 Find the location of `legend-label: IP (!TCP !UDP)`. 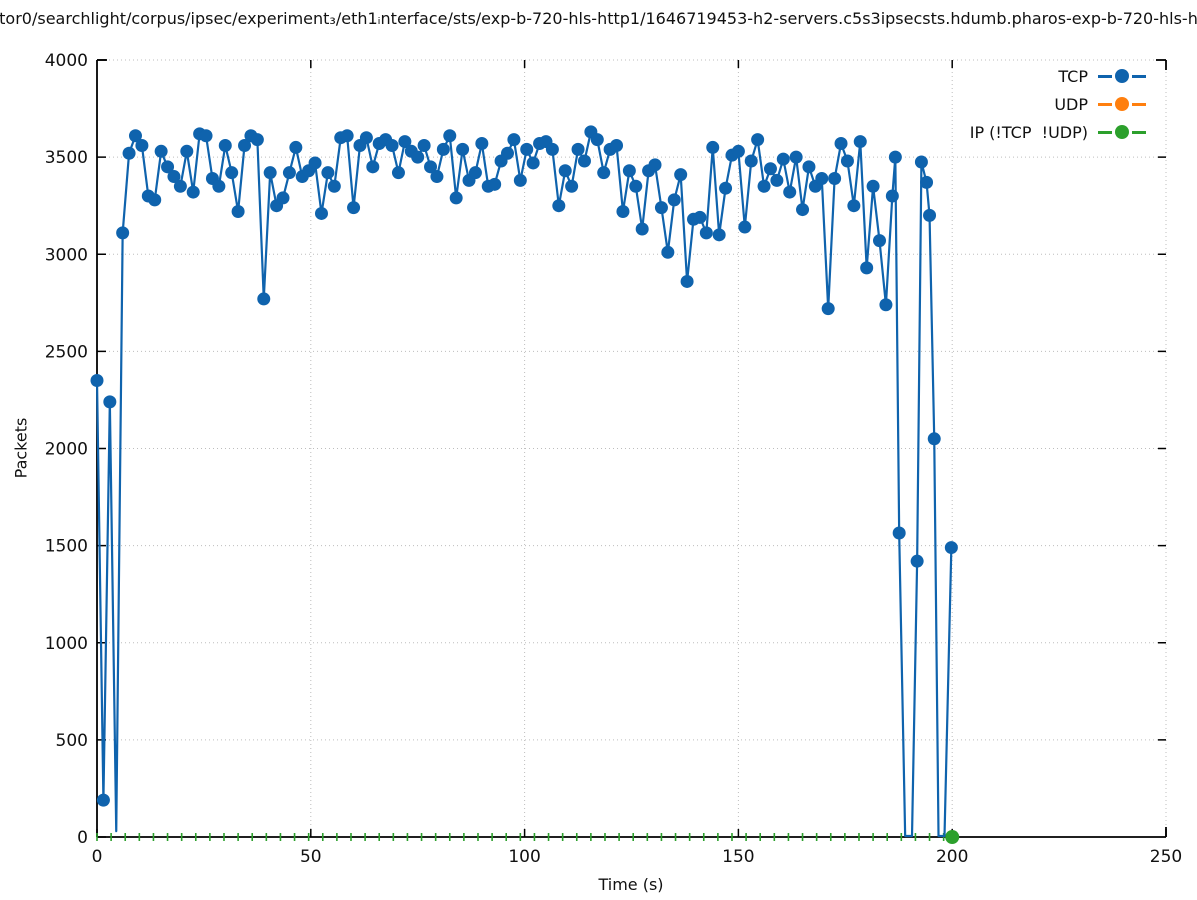

legend-label: IP (!TCP !UDP) is located at coordinates (1028, 132).